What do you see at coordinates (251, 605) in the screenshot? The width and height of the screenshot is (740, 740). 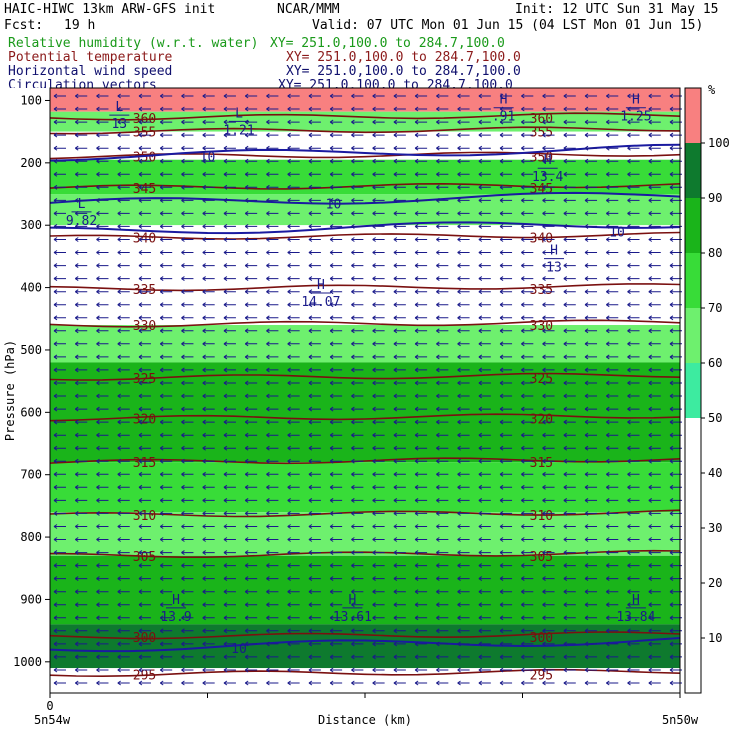 I see `vector-r39-c9` at bounding box center [251, 605].